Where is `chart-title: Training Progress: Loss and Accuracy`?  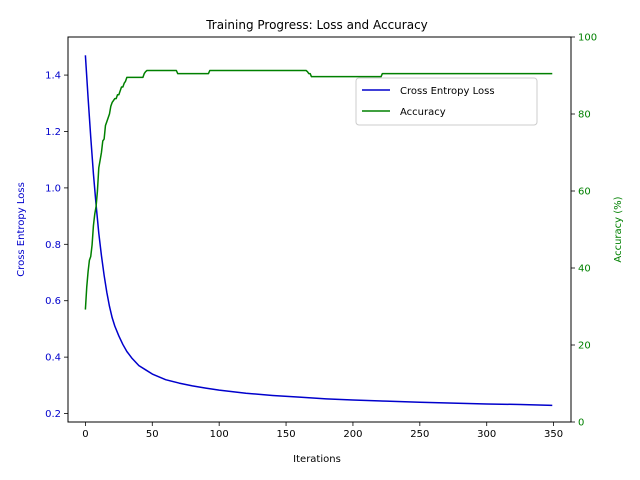
chart-title: Training Progress: Loss and Accuracy is located at coordinates (316, 25).